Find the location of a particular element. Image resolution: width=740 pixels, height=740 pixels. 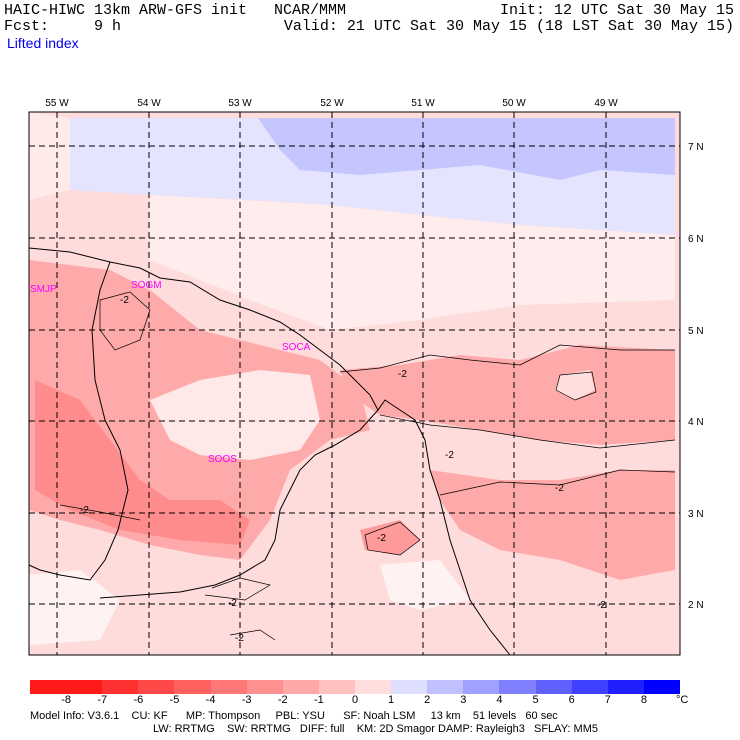

colorbar-tick-label: 5 is located at coordinates (535, 700).